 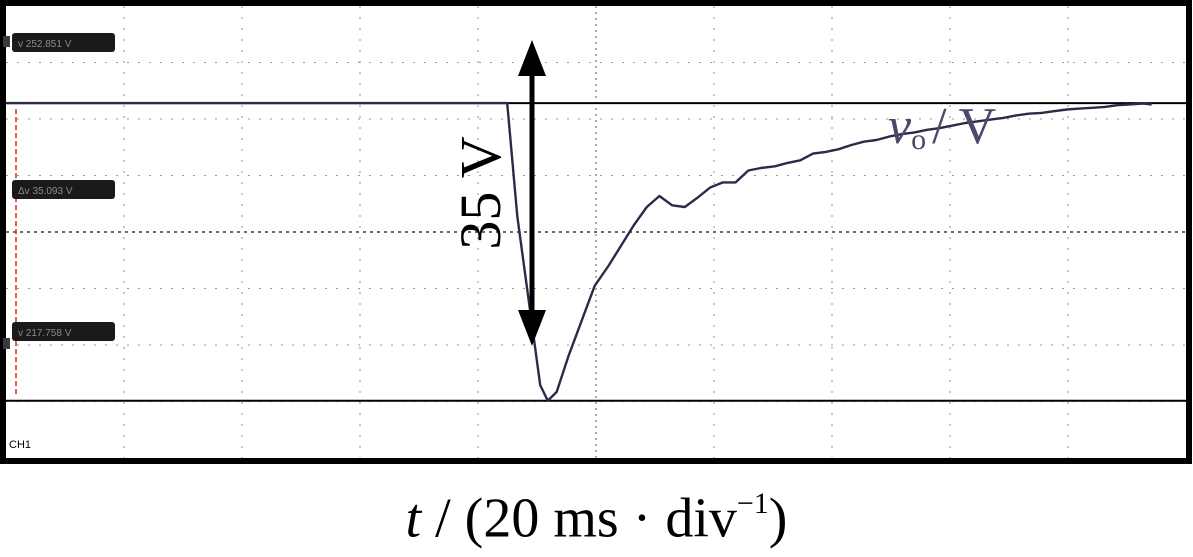 I want to click on x-axis-label-unit: / (20 ms · div, so click(x=579, y=518).